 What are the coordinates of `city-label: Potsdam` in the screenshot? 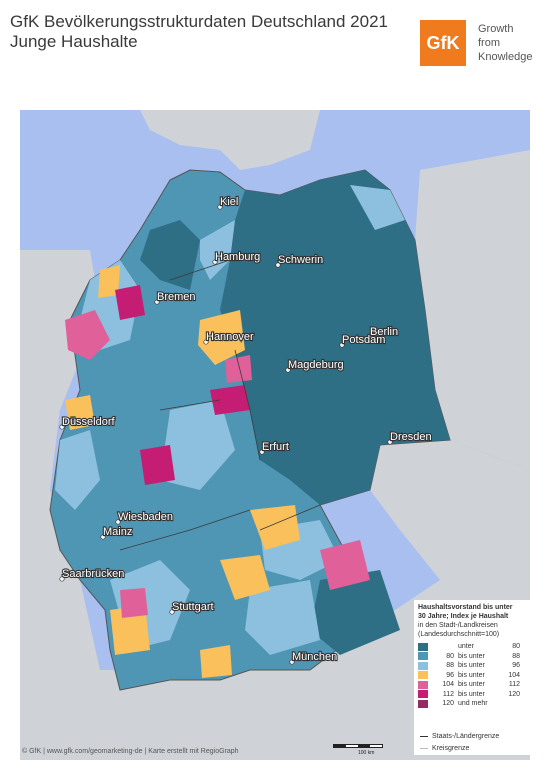 It's located at (363, 340).